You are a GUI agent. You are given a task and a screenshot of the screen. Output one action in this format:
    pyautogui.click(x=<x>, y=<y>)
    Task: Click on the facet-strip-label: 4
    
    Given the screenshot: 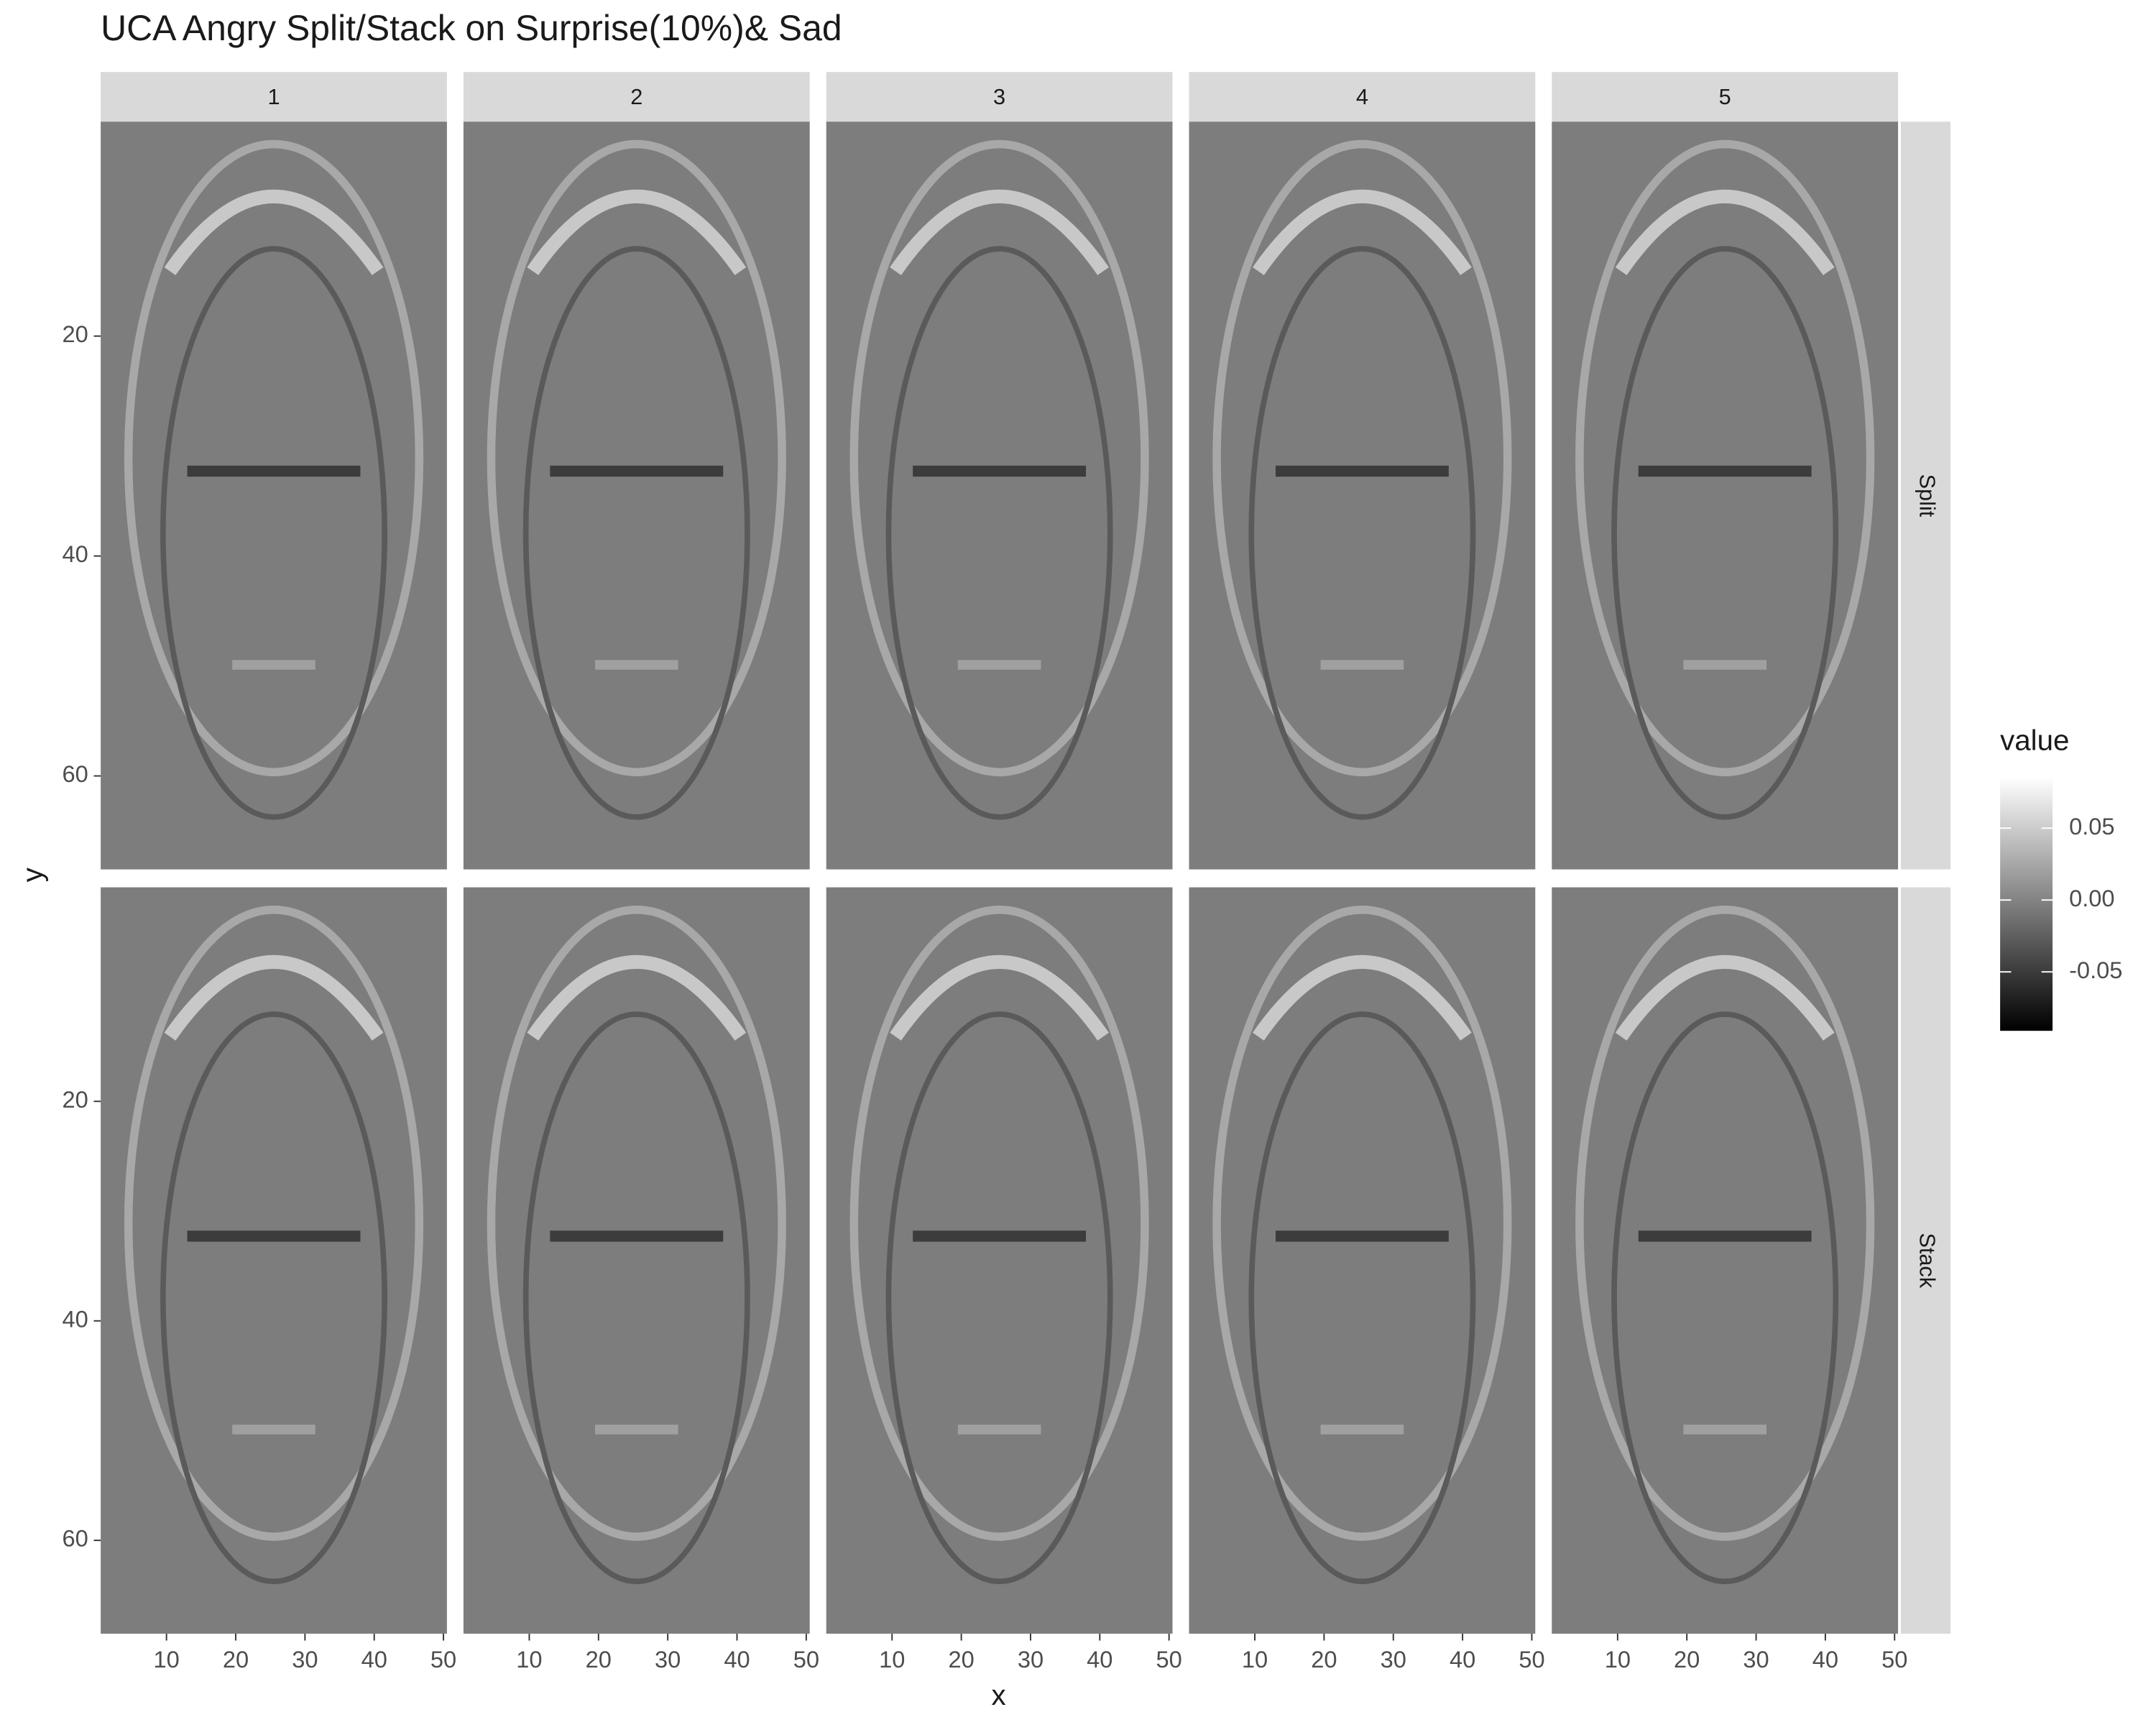 What is the action you would take?
    pyautogui.click(x=1362, y=96)
    